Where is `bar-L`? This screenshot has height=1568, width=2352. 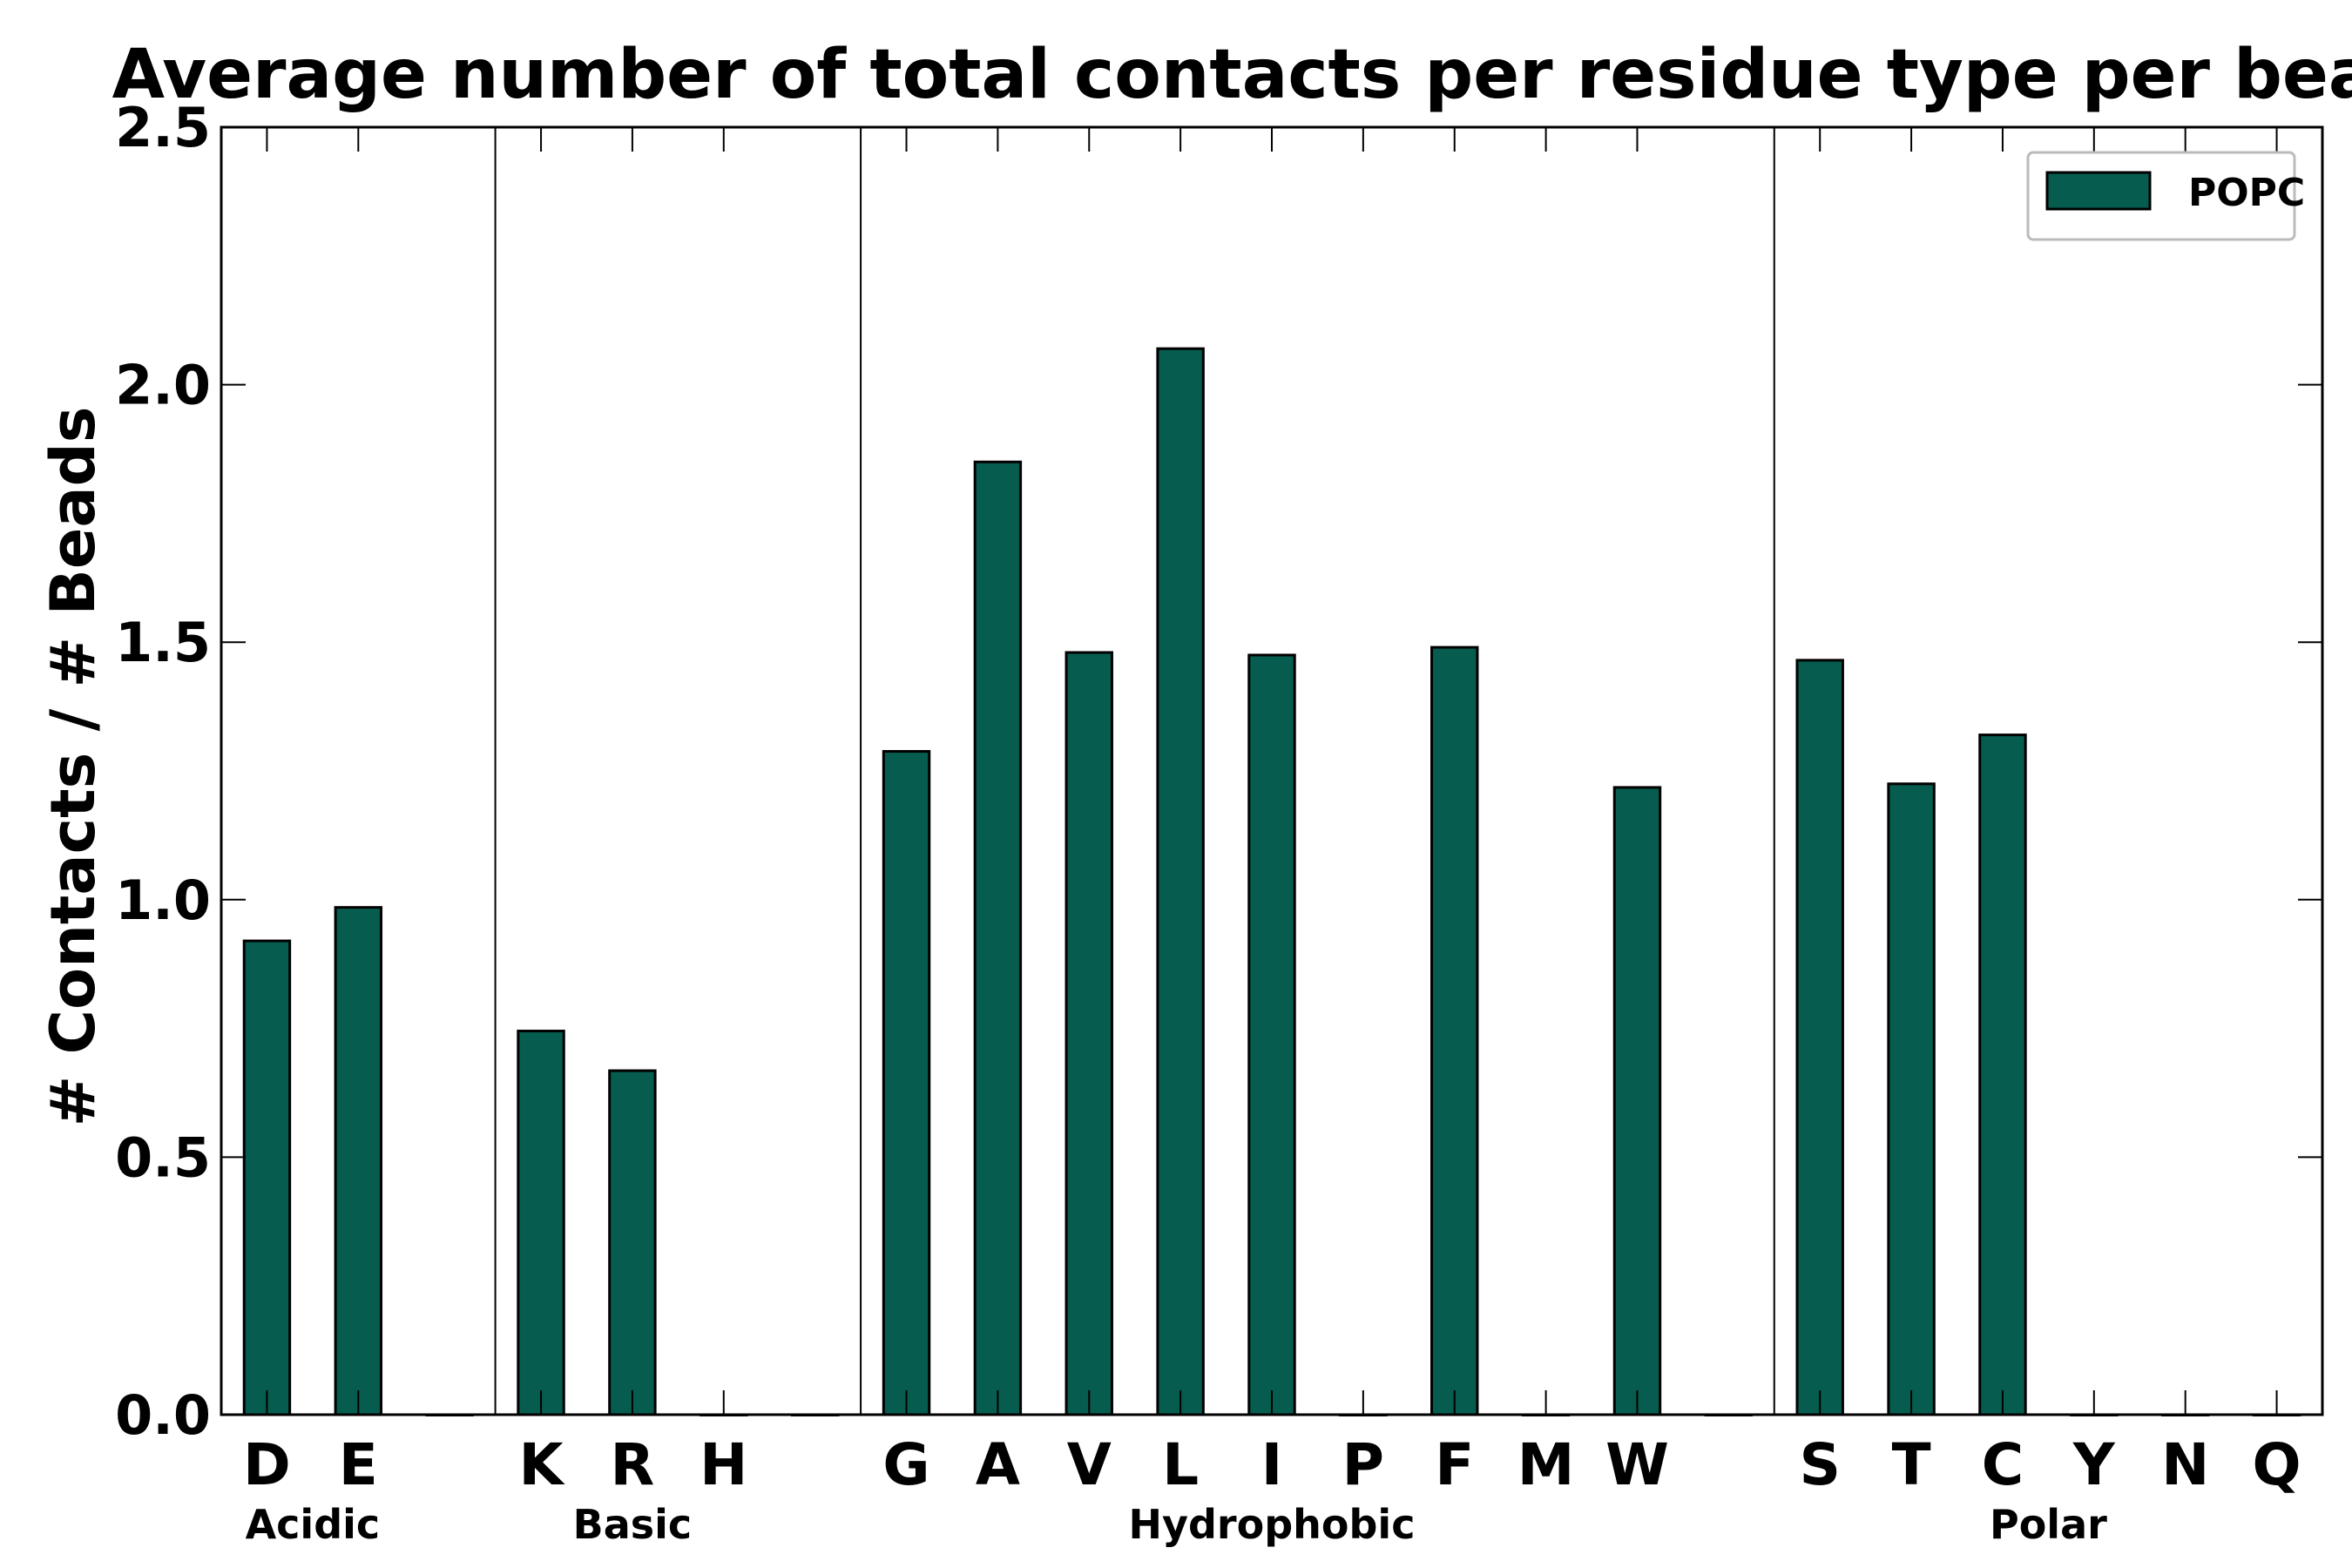
bar-L is located at coordinates (1181, 881).